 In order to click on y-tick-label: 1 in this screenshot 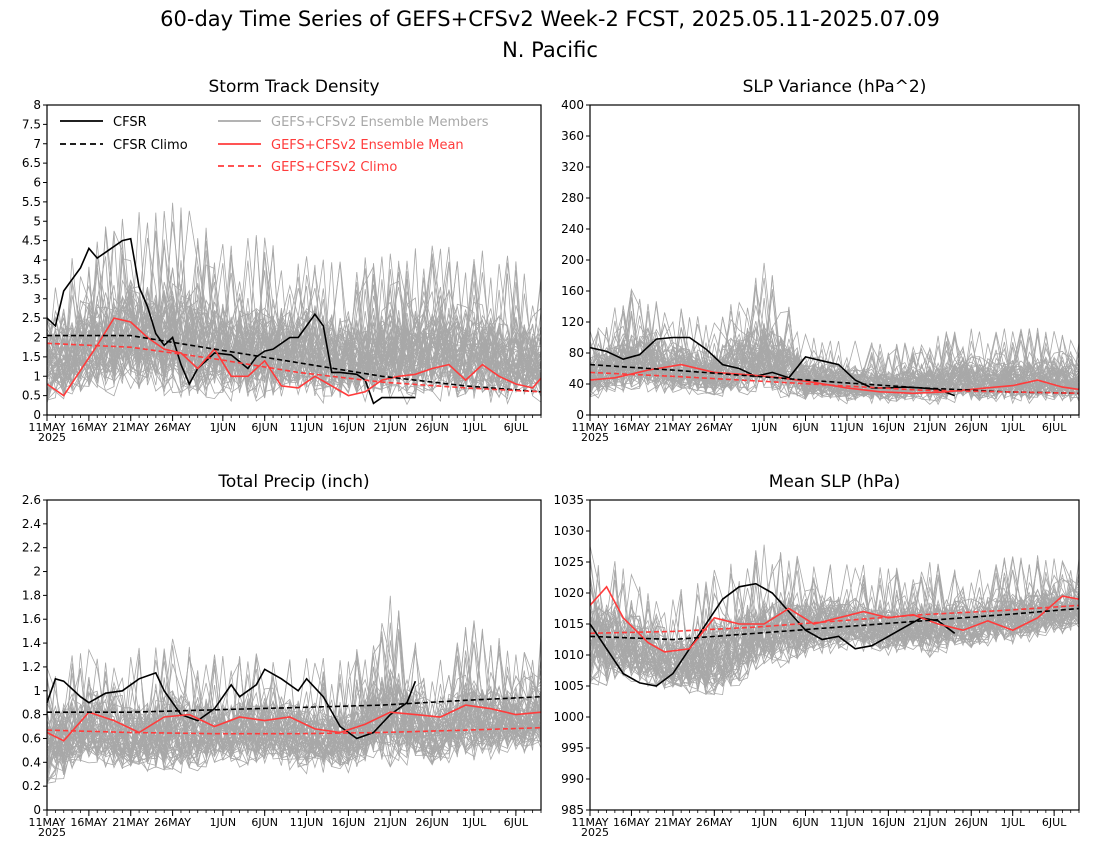, I will do `click(37, 691)`.